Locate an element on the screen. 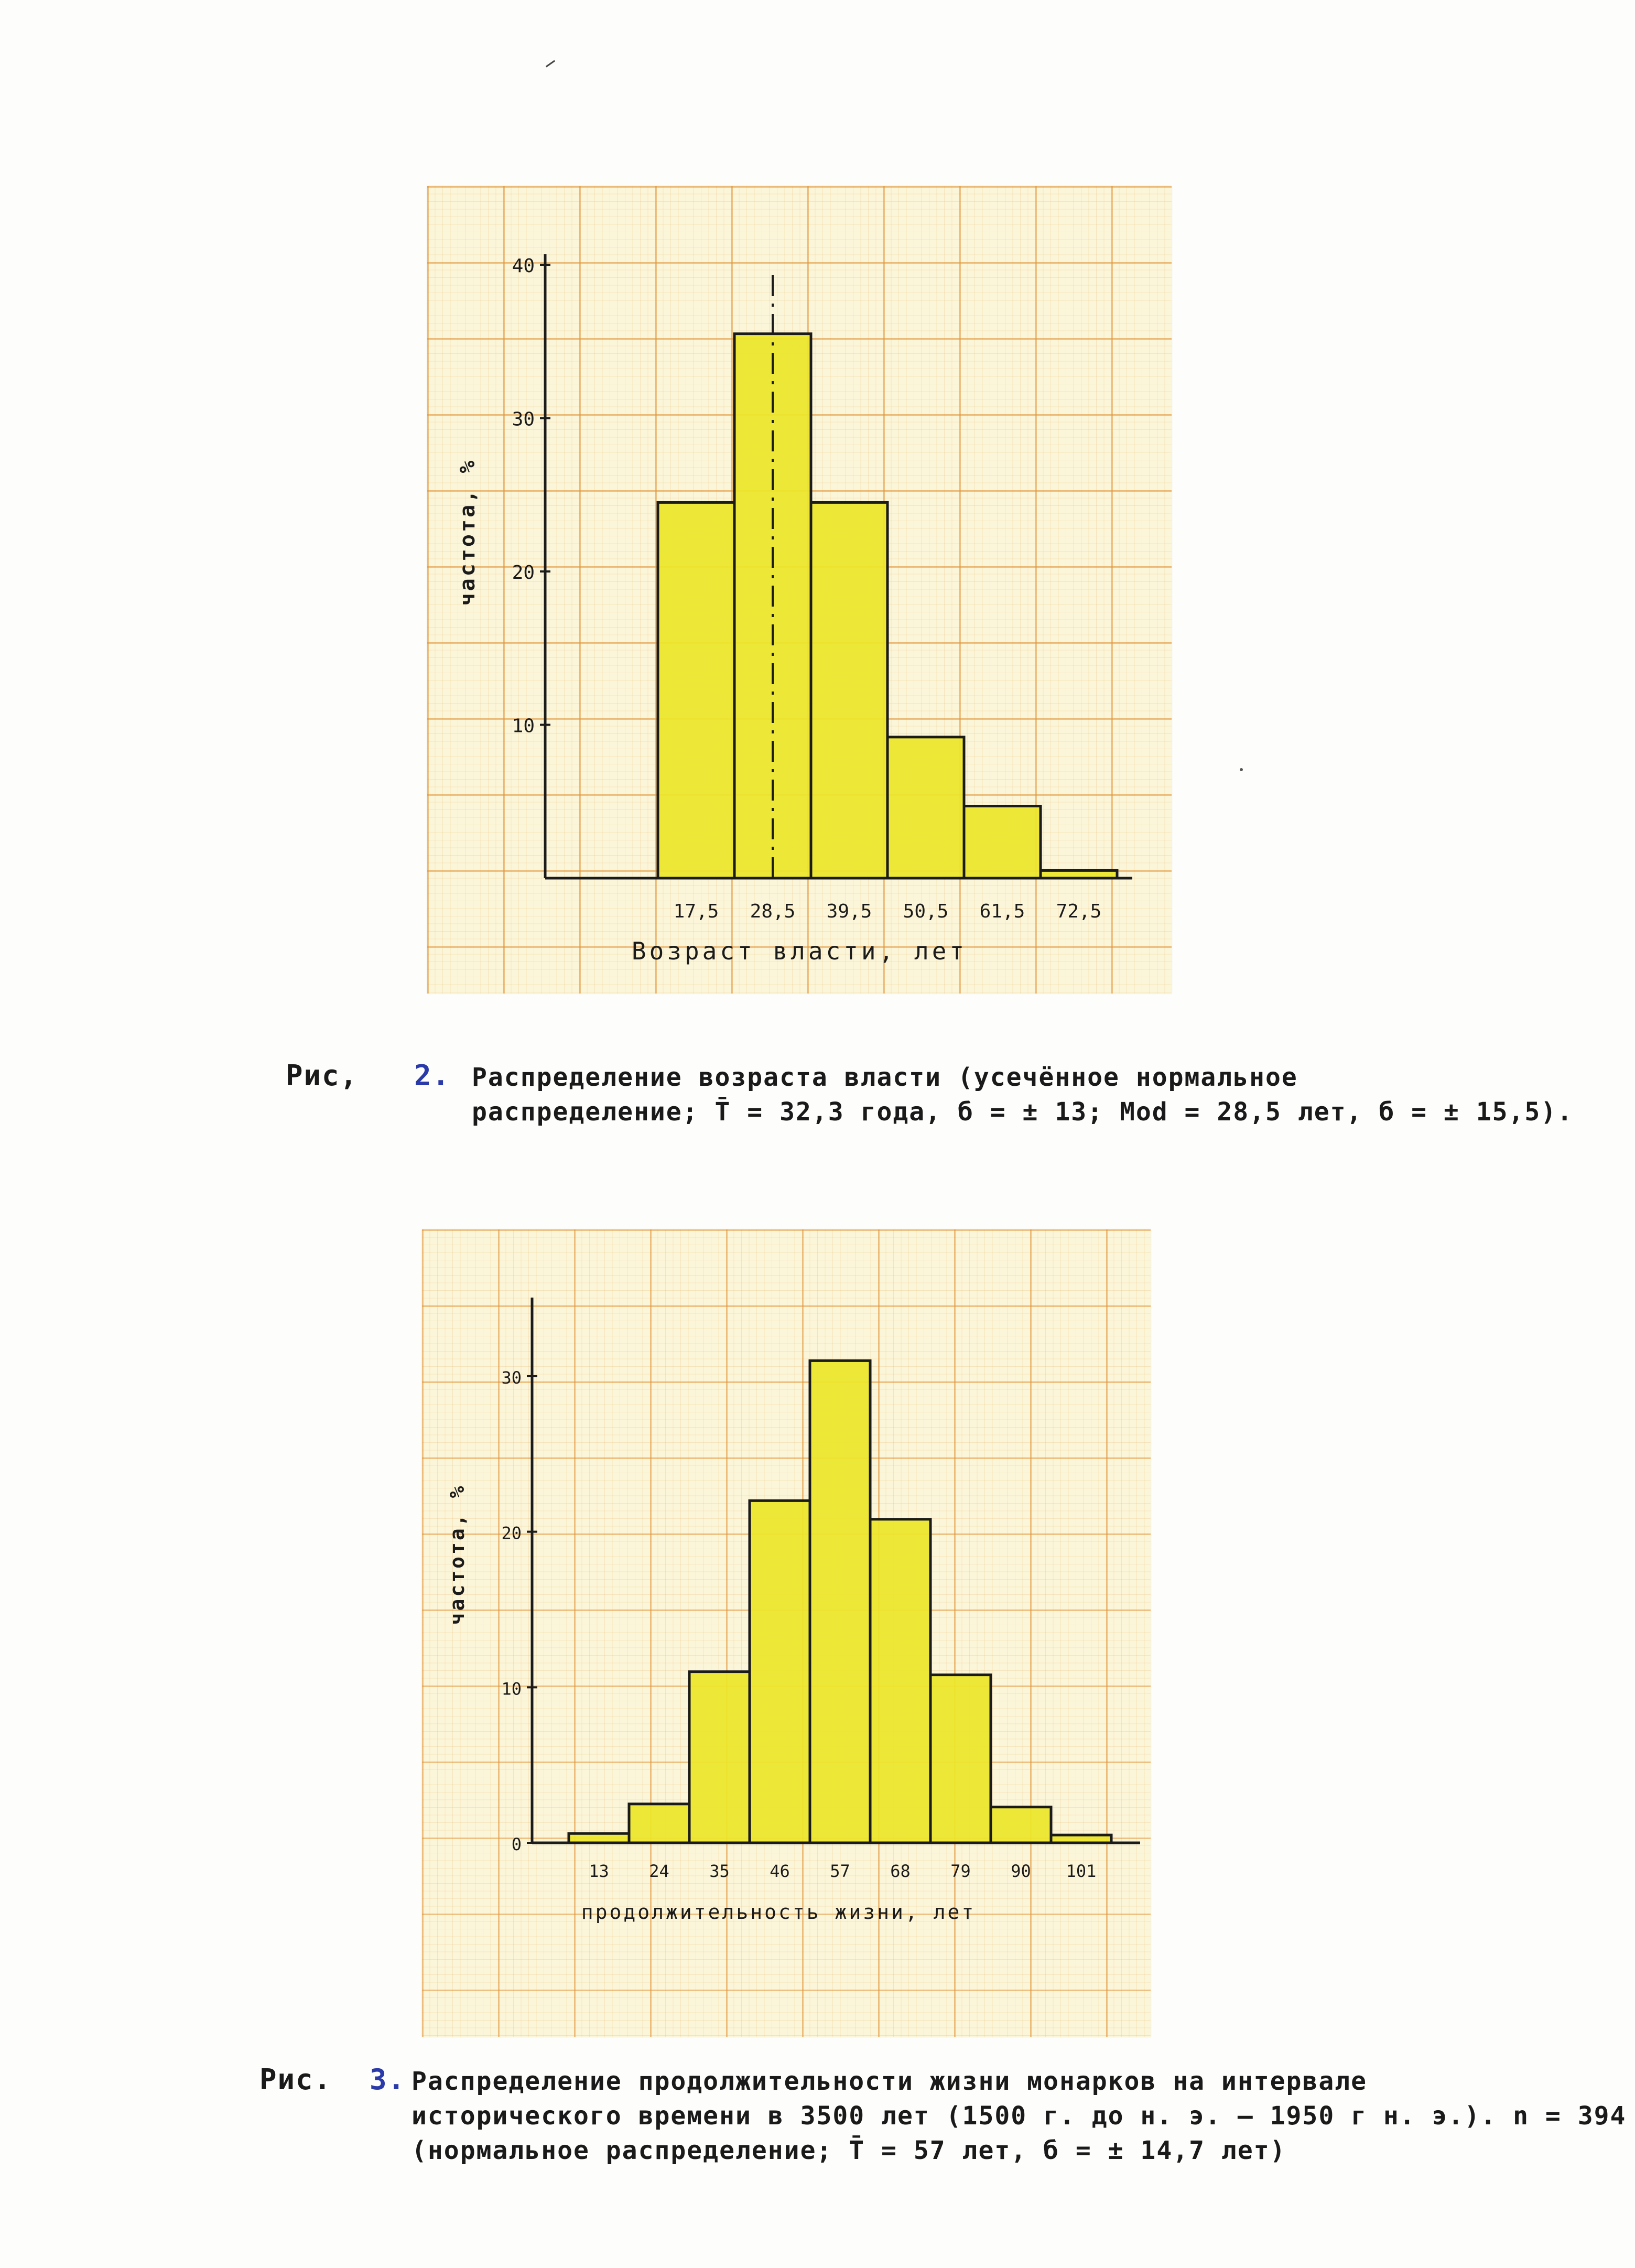  figure-label: Рис. is located at coordinates (295, 2079).